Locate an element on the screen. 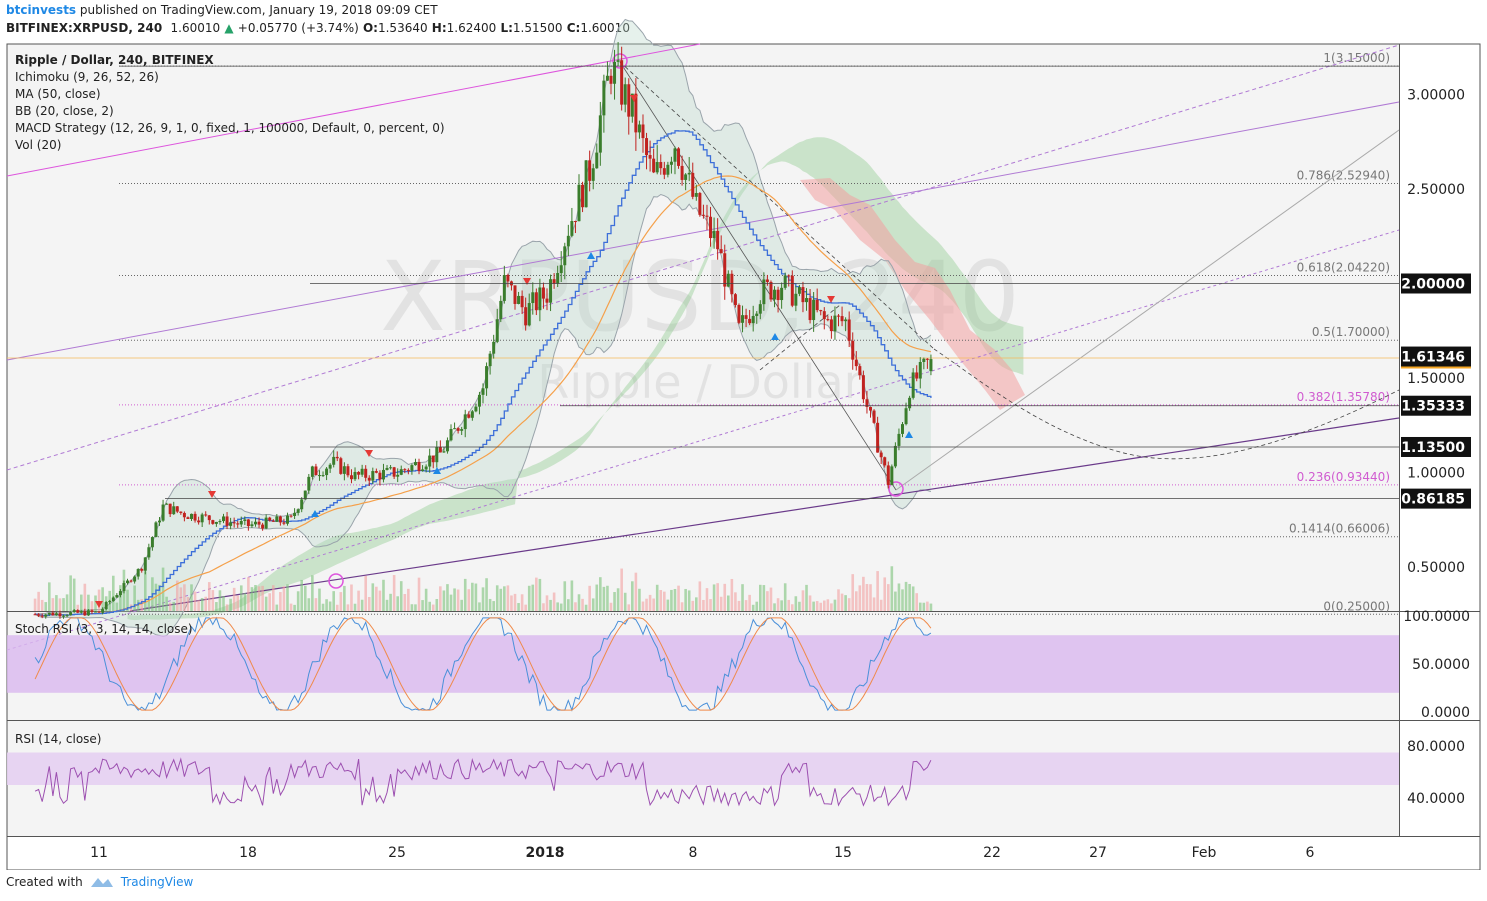 Image resolution: width=1487 pixels, height=901 pixels. author-link: btcinvests is located at coordinates (41, 10).